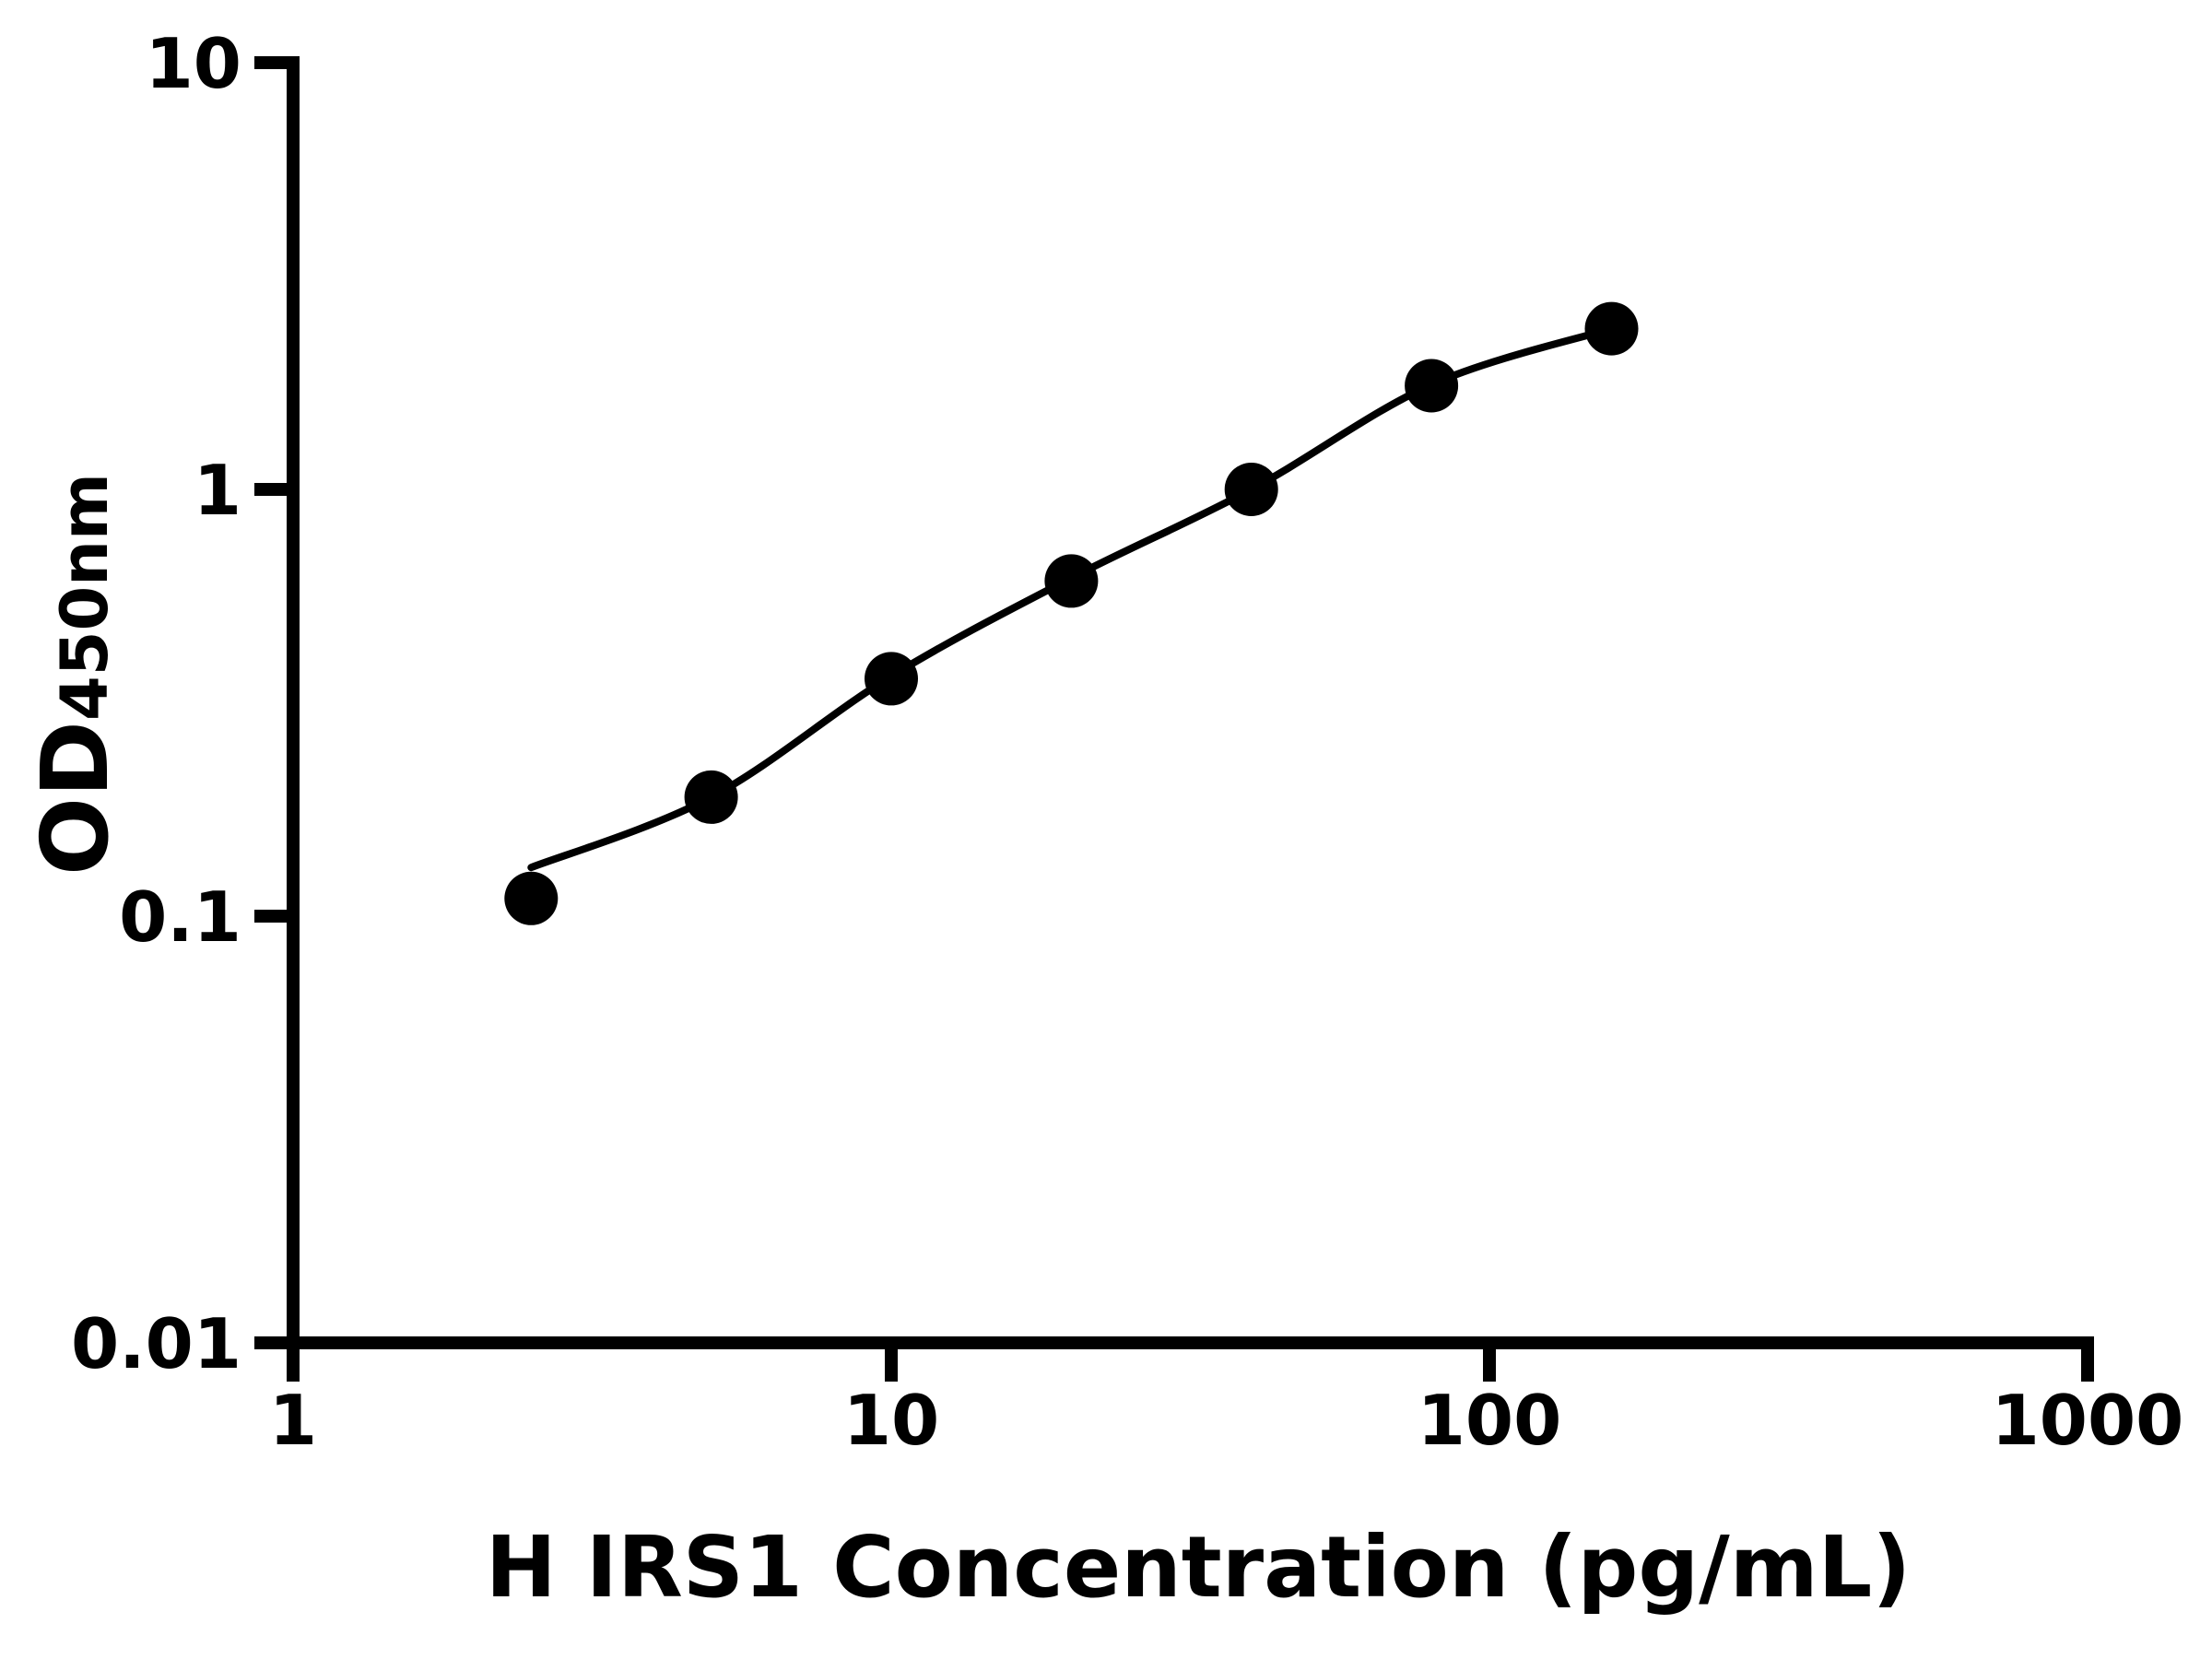 The height and width of the screenshot is (1659, 2212). What do you see at coordinates (1490, 1420) in the screenshot?
I see `x-tick-label: 100` at bounding box center [1490, 1420].